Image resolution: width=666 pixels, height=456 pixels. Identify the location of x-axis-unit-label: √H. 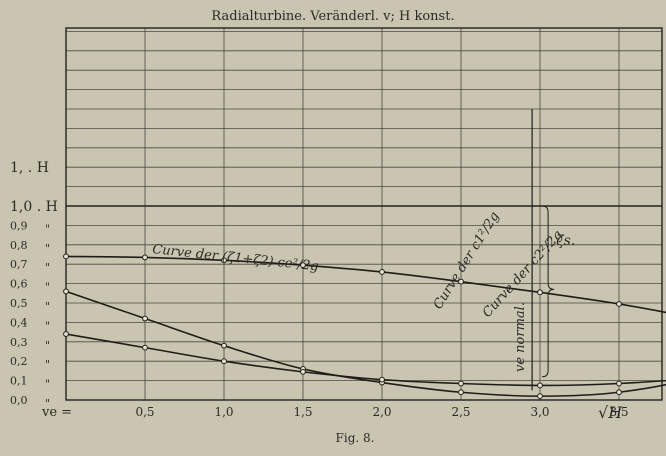
(610, 412).